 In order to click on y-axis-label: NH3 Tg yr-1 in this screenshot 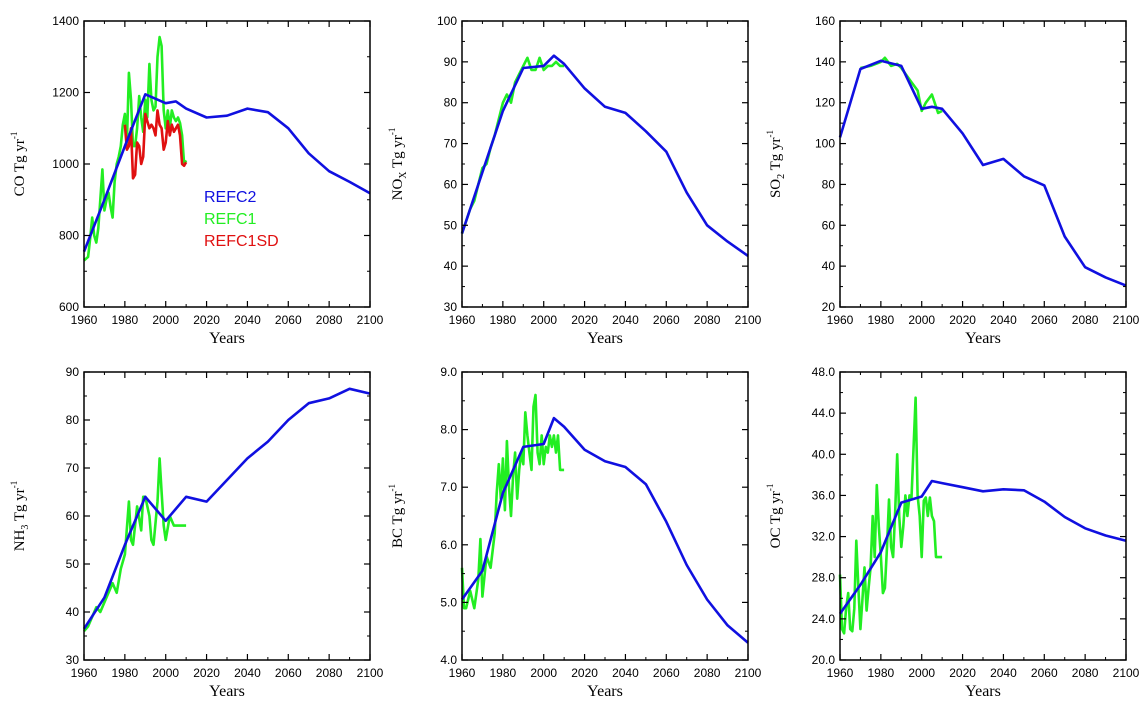, I will do `click(20, 516)`.